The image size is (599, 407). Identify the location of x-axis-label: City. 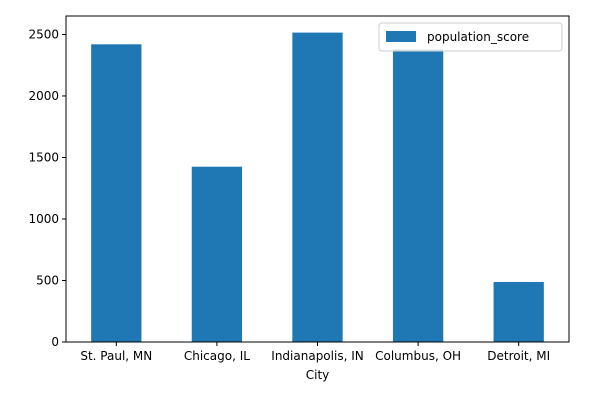
(318, 375).